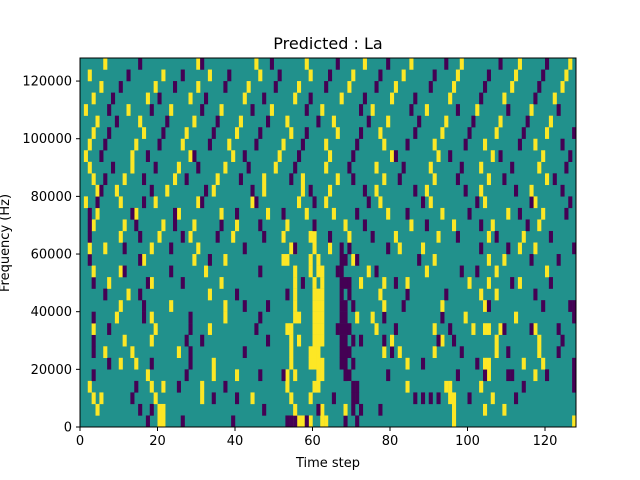  What do you see at coordinates (327, 463) in the screenshot?
I see `x-axis-label: Time step` at bounding box center [327, 463].